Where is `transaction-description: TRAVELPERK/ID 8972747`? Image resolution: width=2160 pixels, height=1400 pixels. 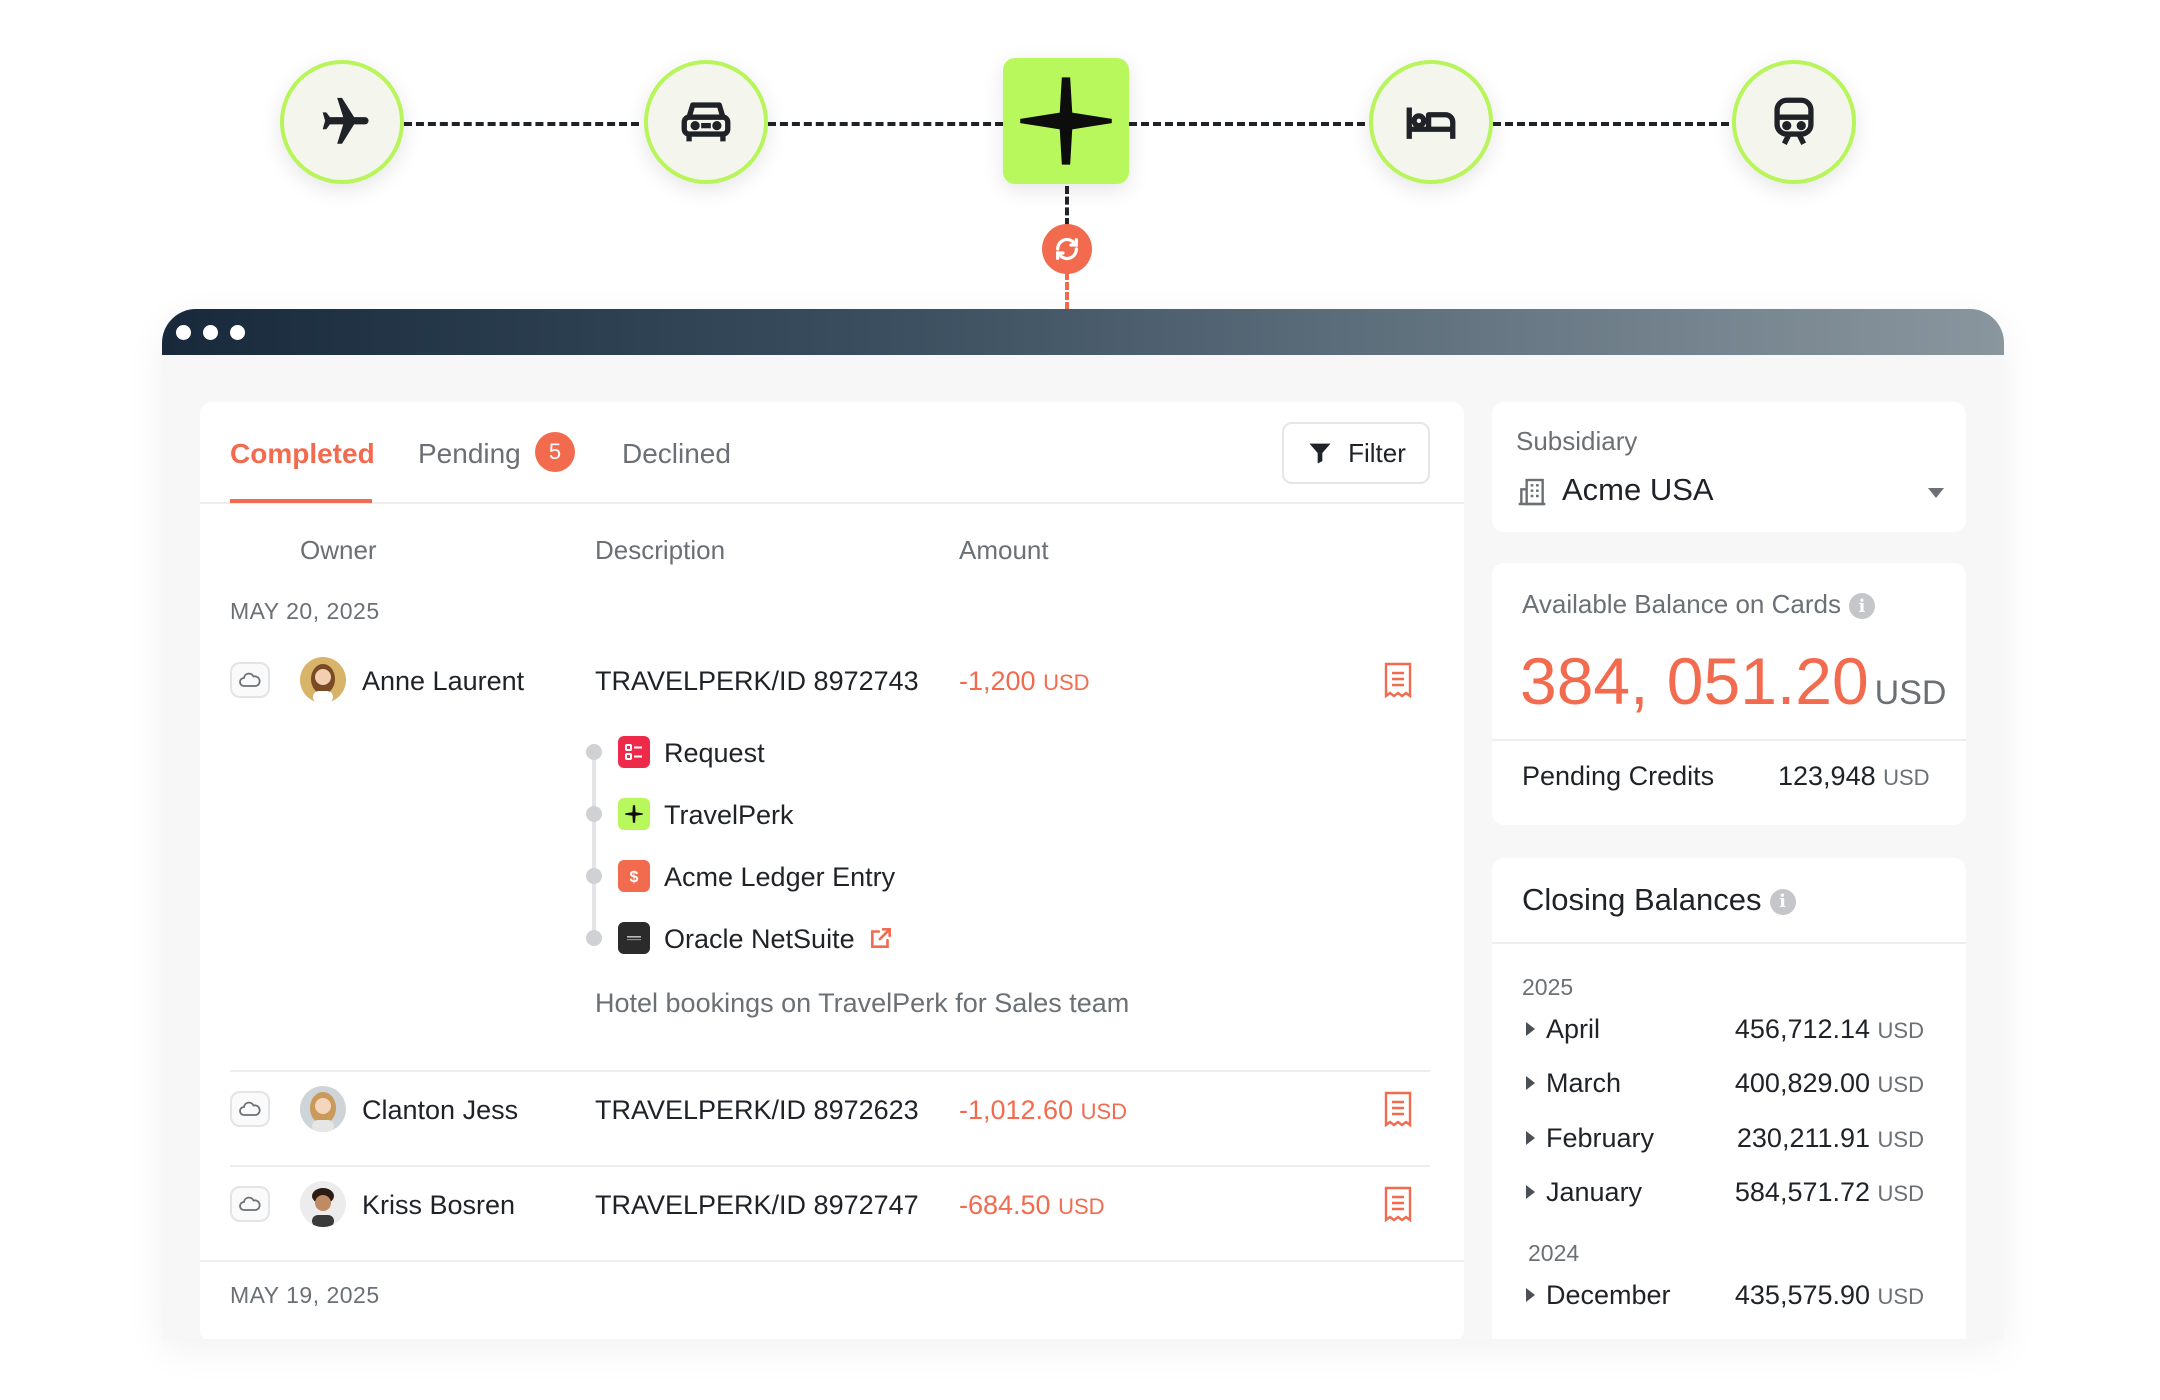 transaction-description: TRAVELPERK/ID 8972747 is located at coordinates (757, 1205).